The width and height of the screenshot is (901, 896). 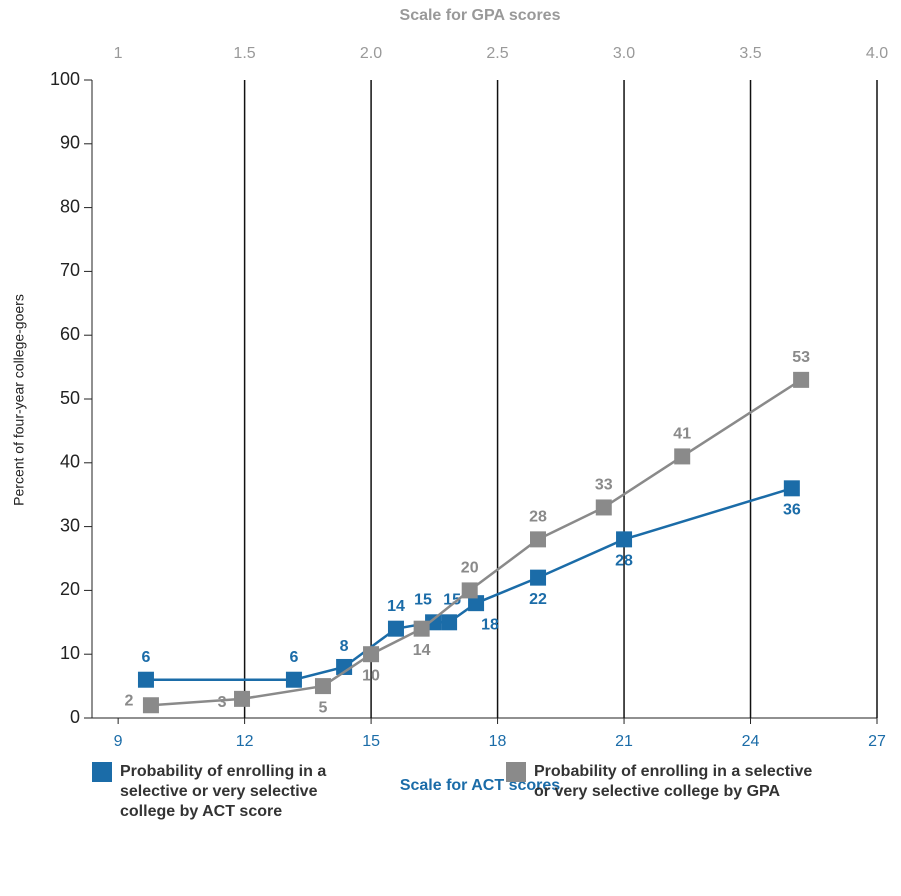 I want to click on y-tick-label: 0, so click(x=75, y=717).